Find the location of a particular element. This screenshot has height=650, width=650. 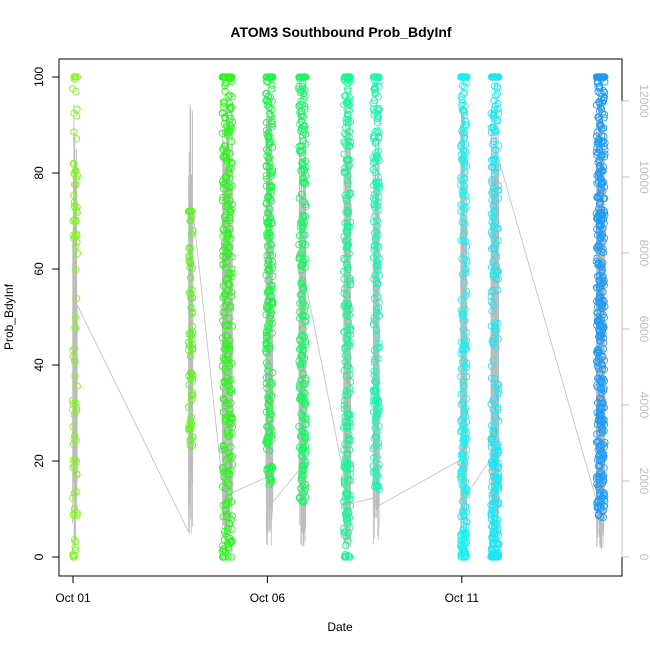

y2-tick-label: 2000 is located at coordinates (643, 481).